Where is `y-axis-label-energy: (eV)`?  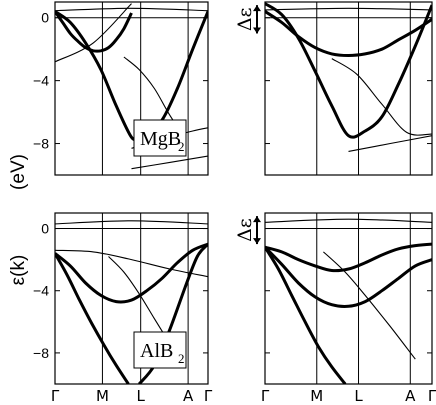
y-axis-label-energy: (eV) is located at coordinates (18, 172).